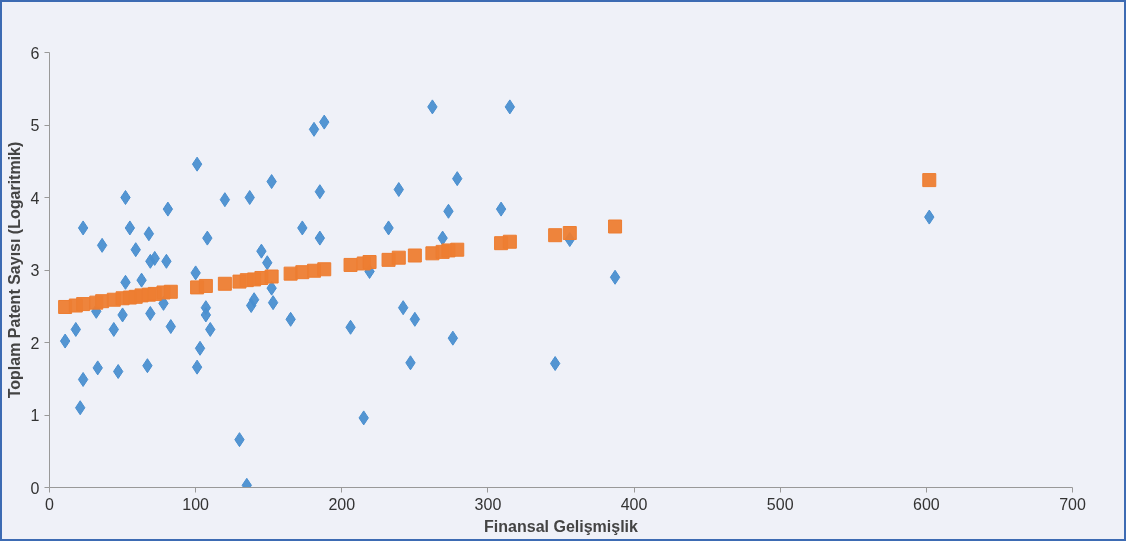 Image resolution: width=1126 pixels, height=541 pixels. Describe the element at coordinates (35, 415) in the screenshot. I see `y-tick-label: 1` at that location.